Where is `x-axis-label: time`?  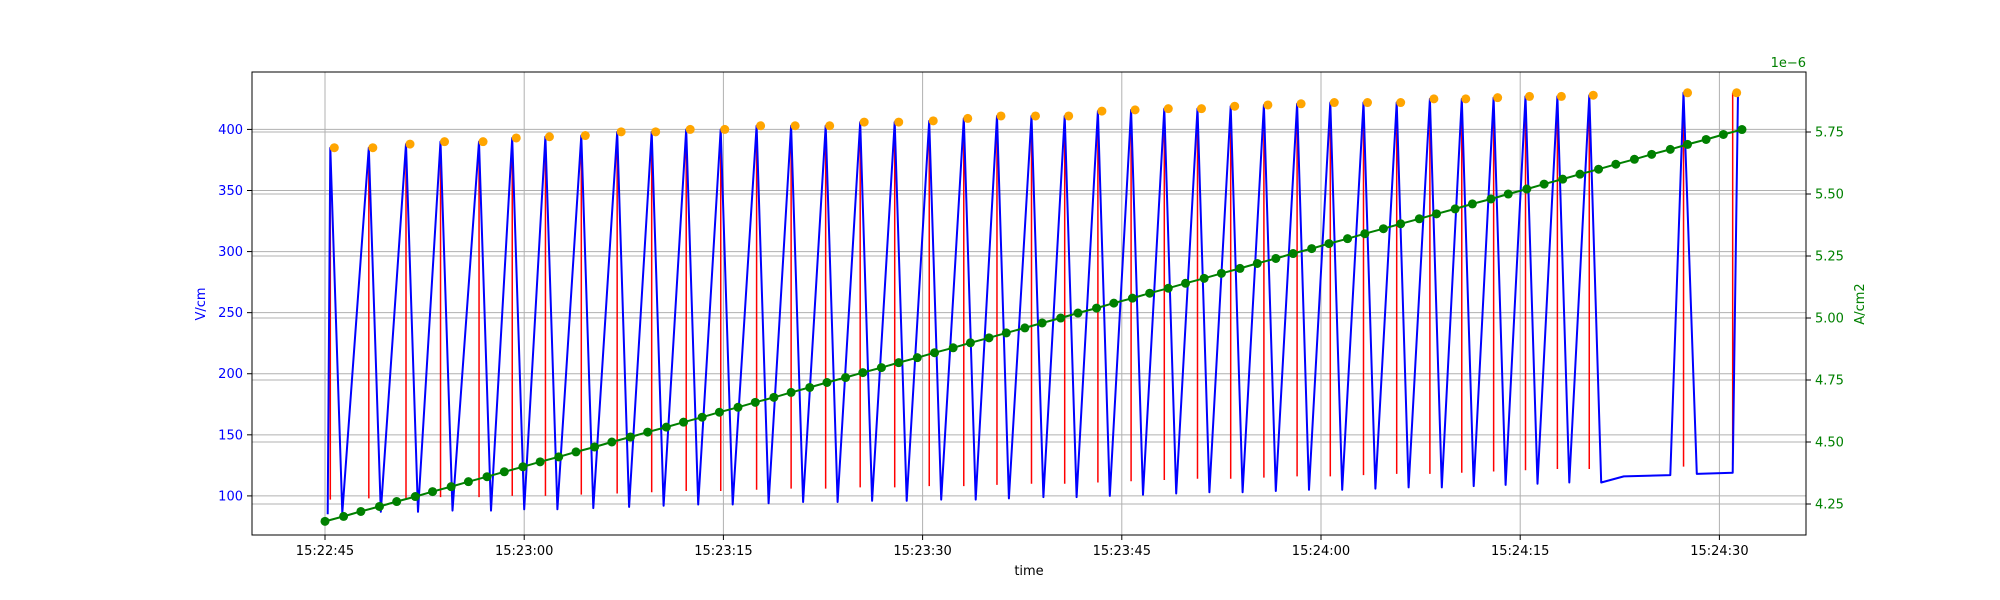 x-axis-label: time is located at coordinates (1028, 571).